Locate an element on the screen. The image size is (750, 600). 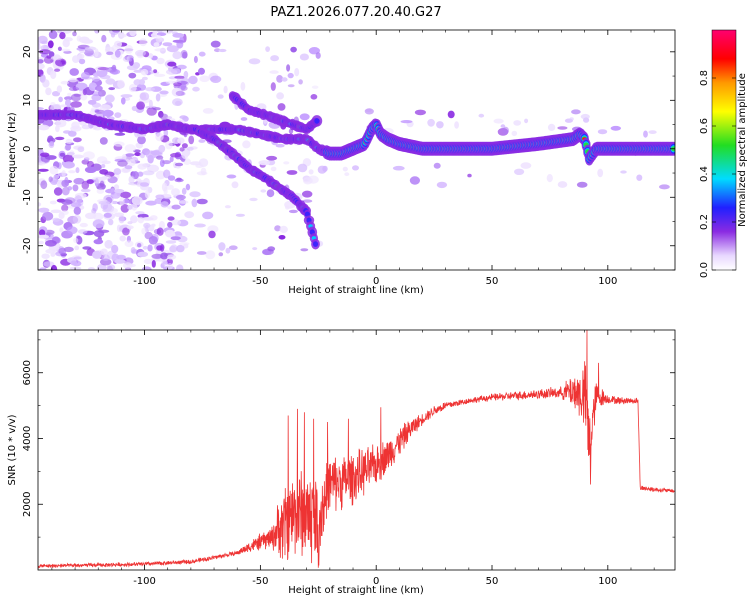
spectrogram-ridge-lower-branch is located at coordinates (255, 187).